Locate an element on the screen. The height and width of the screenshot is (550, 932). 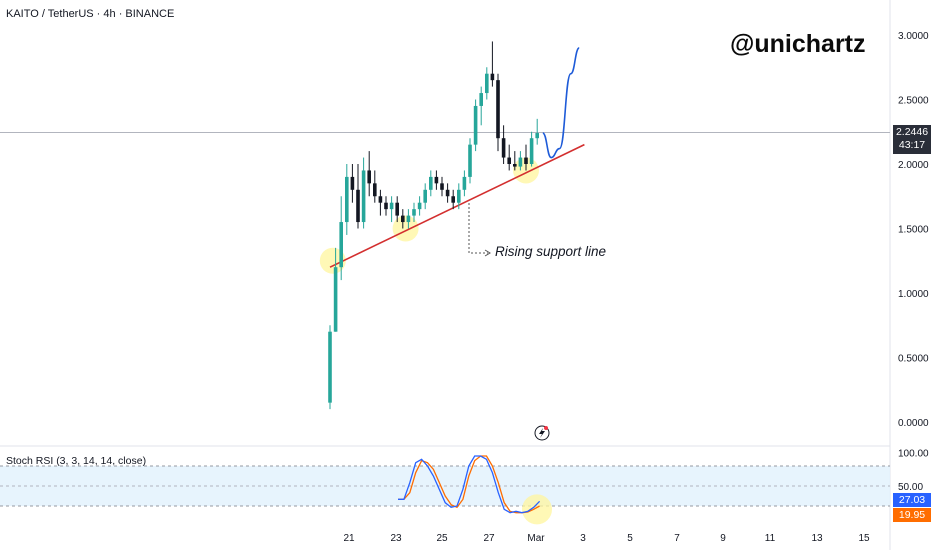
y-tick-label: 1.5000 is located at coordinates (913, 230).